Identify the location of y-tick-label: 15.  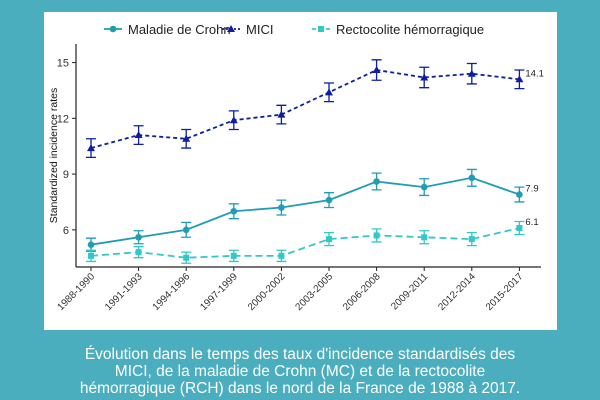
(63, 64).